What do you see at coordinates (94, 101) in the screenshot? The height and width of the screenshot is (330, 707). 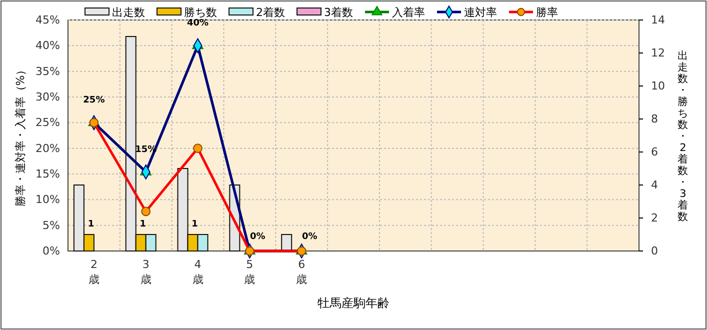 I see `data-label: 25%` at bounding box center [94, 101].